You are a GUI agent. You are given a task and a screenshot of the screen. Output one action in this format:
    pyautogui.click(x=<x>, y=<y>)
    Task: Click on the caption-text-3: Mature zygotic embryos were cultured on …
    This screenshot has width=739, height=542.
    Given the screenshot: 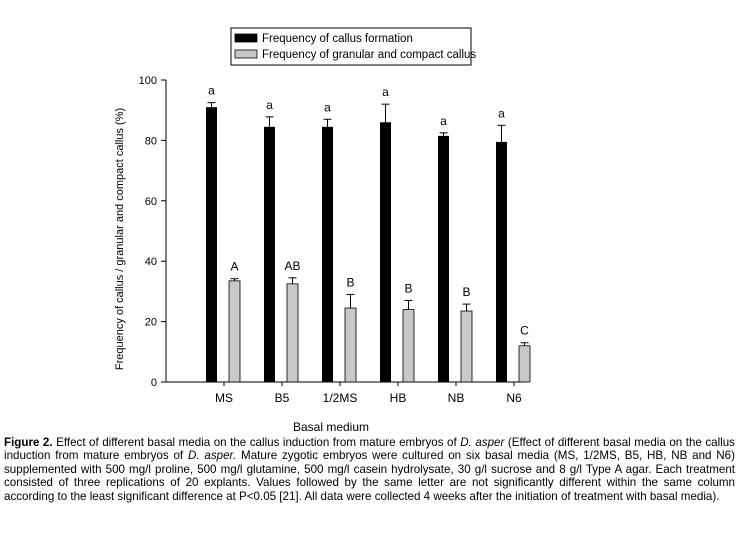 What is the action you would take?
    pyautogui.click(x=369, y=476)
    